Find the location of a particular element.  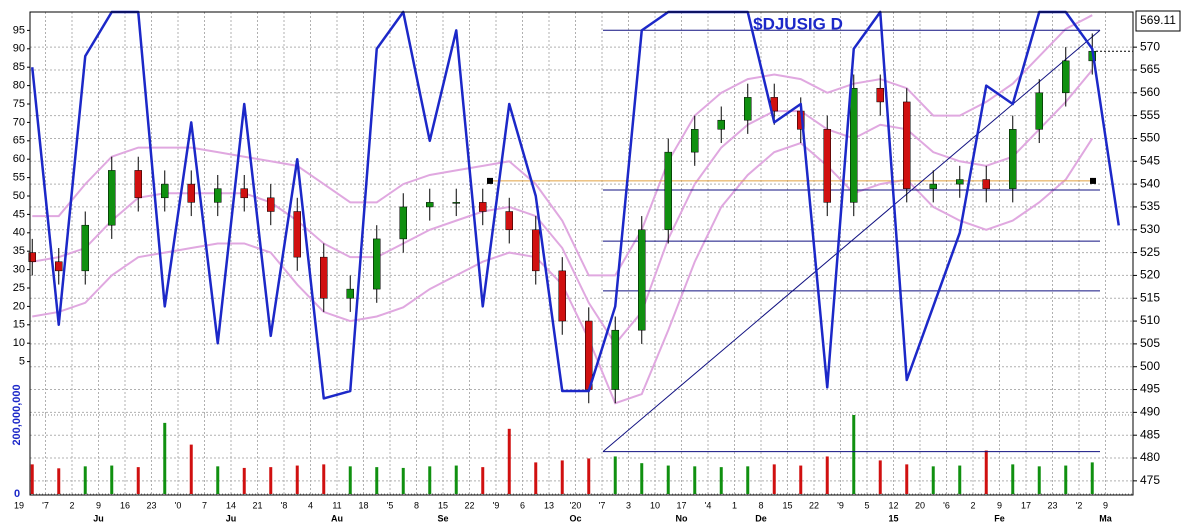

x-tick-label: '9 is located at coordinates (840, 505).